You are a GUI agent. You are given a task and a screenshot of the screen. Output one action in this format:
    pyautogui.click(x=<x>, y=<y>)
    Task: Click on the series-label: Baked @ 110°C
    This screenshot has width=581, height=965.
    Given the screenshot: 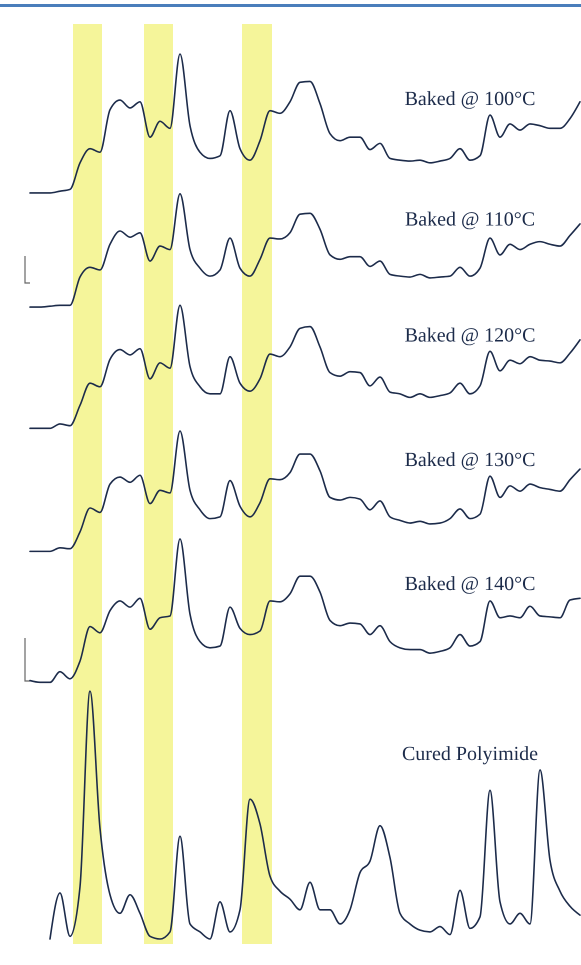 What is the action you would take?
    pyautogui.click(x=470, y=219)
    